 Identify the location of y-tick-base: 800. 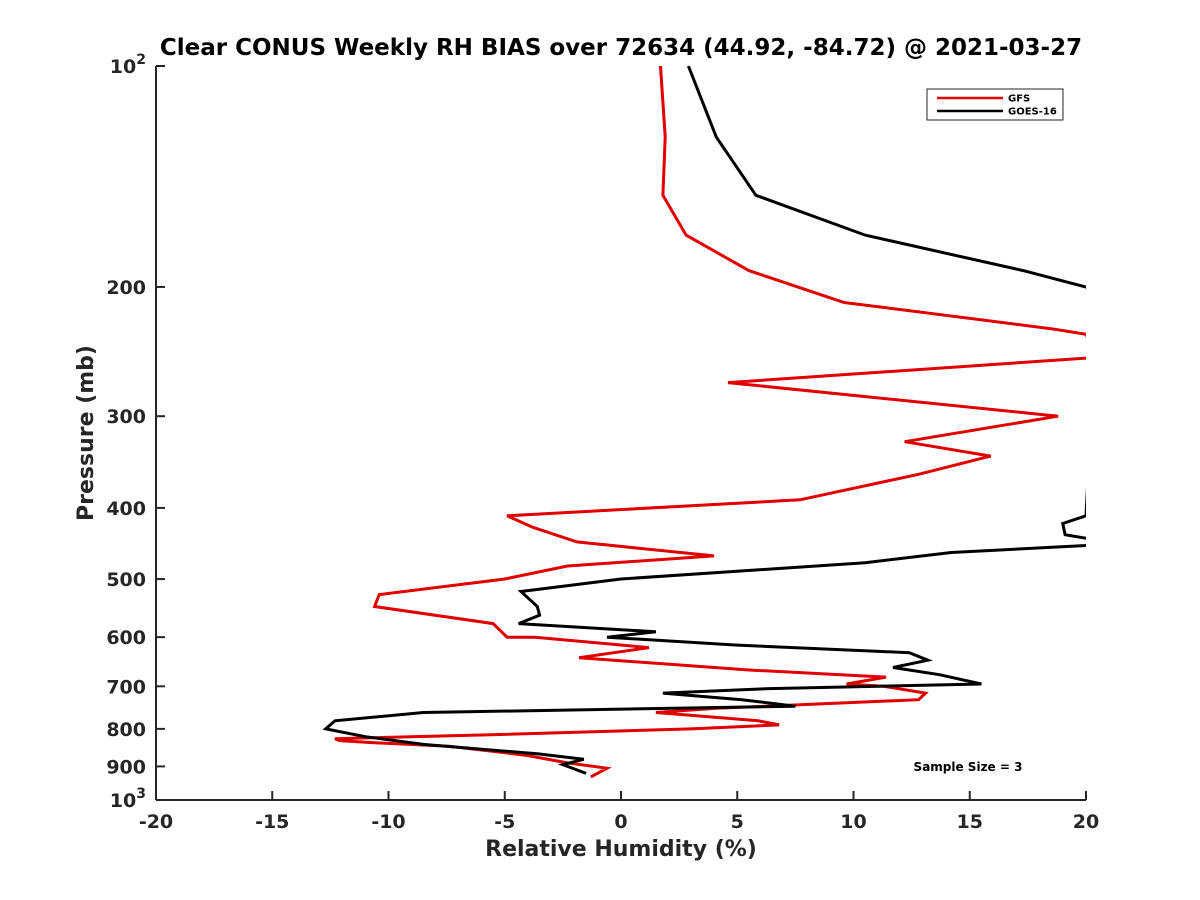
(126, 730).